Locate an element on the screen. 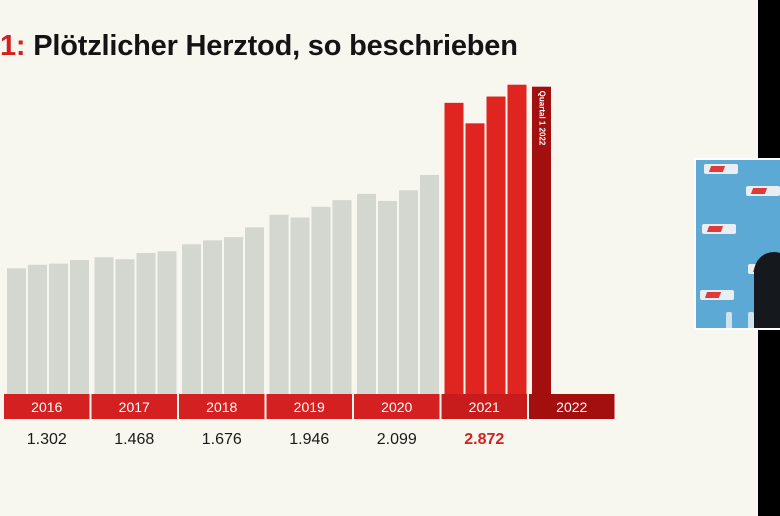 The height and width of the screenshot is (516, 780). year-label: 2017 is located at coordinates (134, 407).